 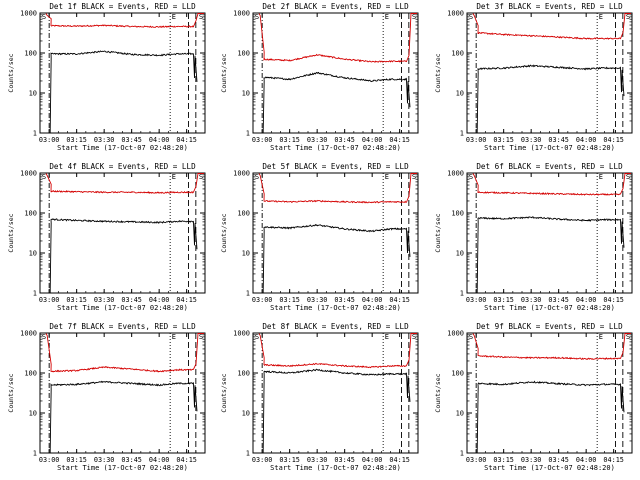 What do you see at coordinates (549, 6) in the screenshot?
I see `panel-title: Det 3f BLACK = Events, RED = LLD` at bounding box center [549, 6].